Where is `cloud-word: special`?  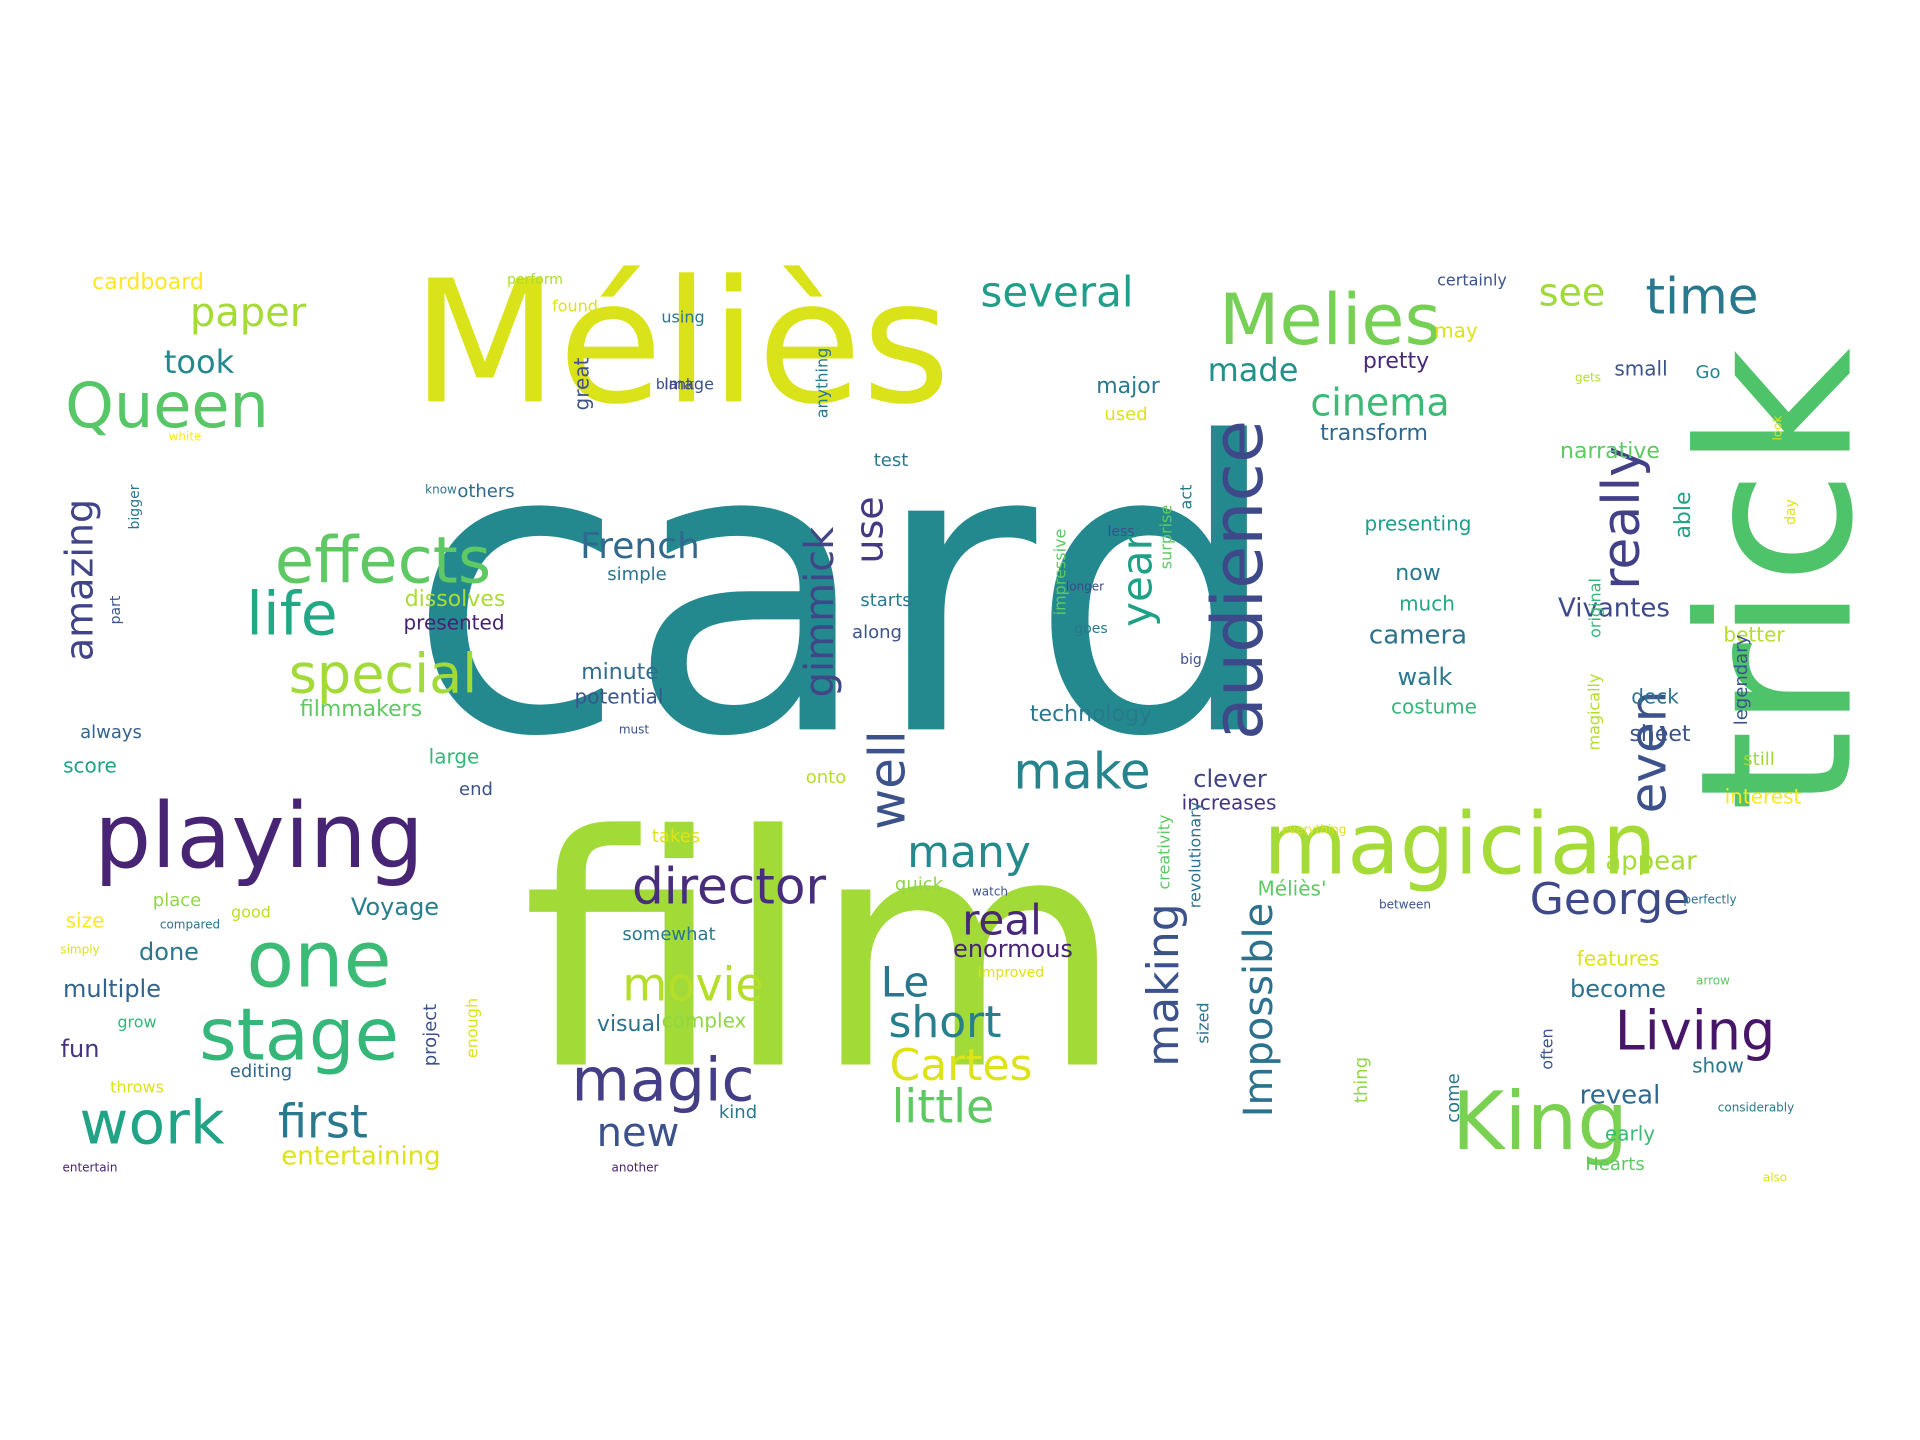 cloud-word: special is located at coordinates (383, 674).